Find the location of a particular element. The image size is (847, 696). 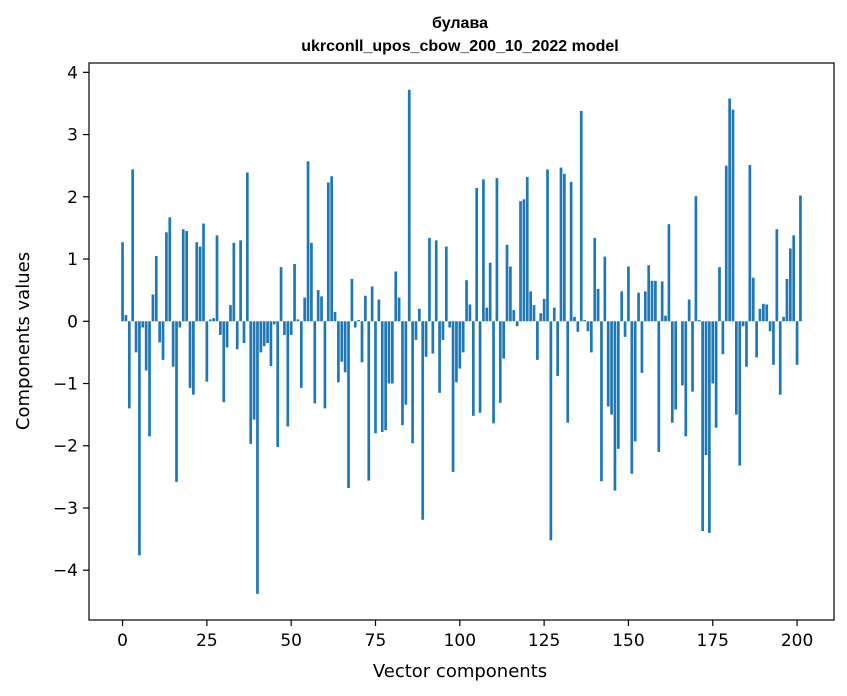

y-tick-label: 2 is located at coordinates (72, 198).